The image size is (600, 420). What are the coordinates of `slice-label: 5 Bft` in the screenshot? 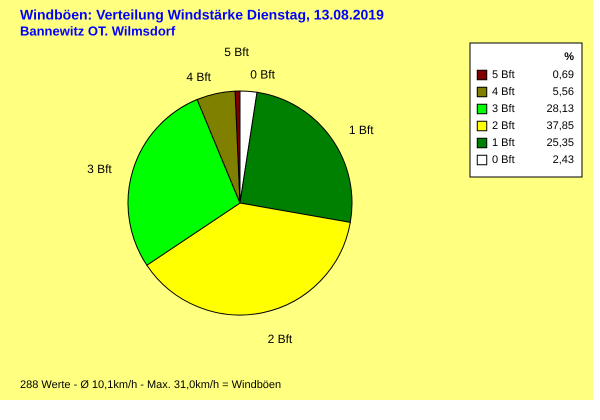 It's located at (237, 52).